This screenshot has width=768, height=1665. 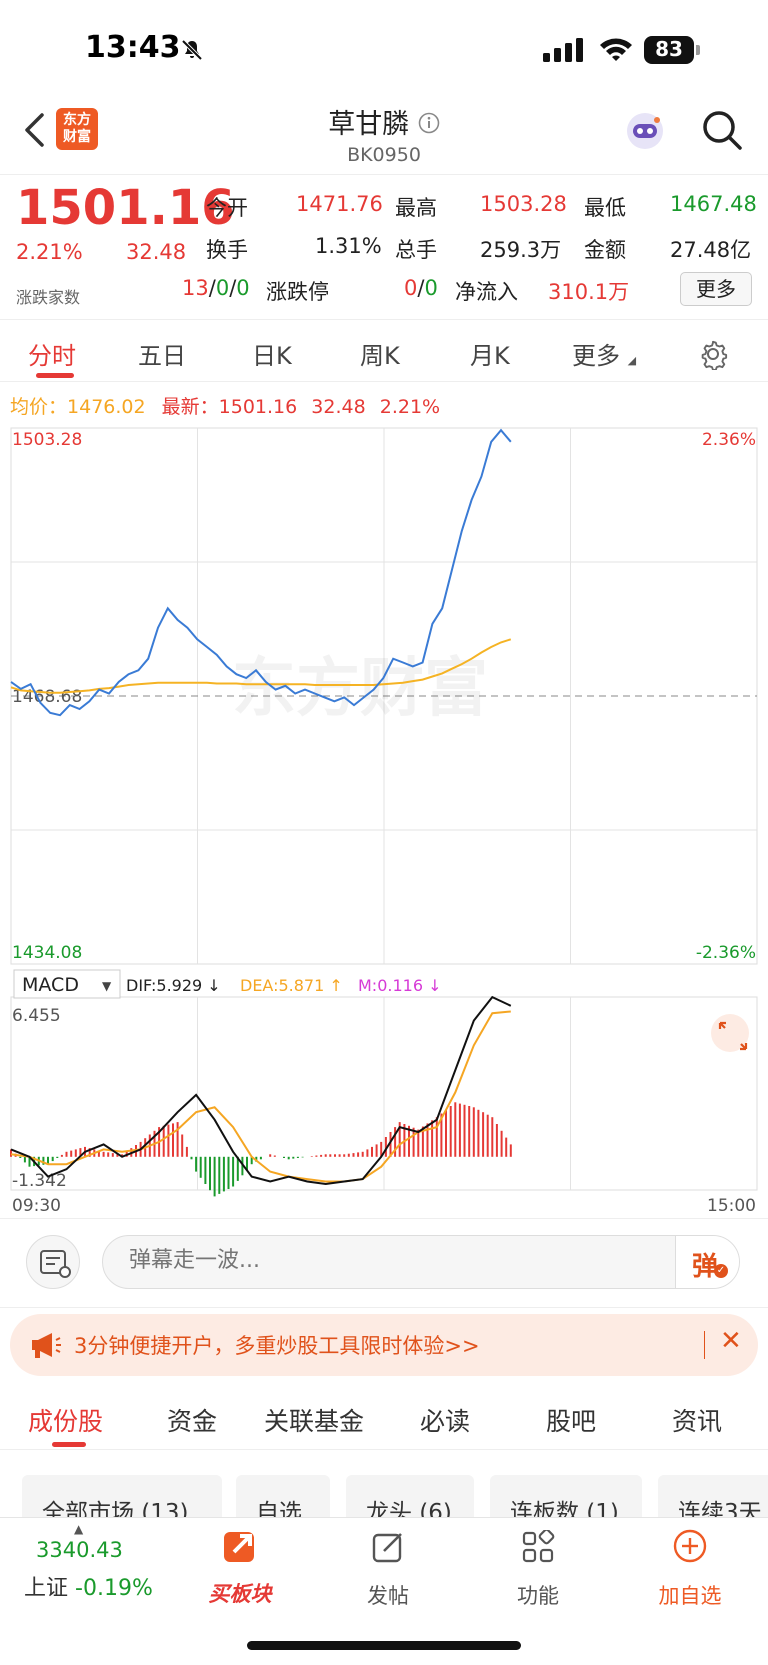 What do you see at coordinates (239, 1547) in the screenshot?
I see `buy-block-icon` at bounding box center [239, 1547].